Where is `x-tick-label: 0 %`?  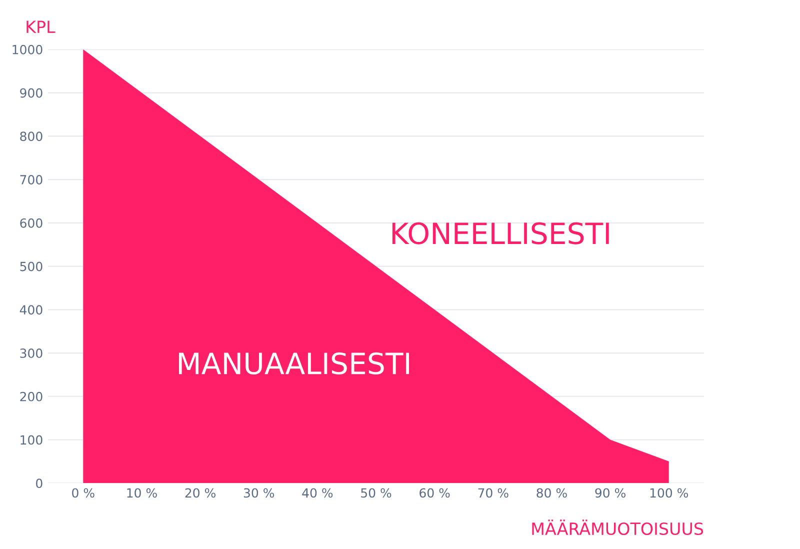 x-tick-label: 0 % is located at coordinates (83, 493).